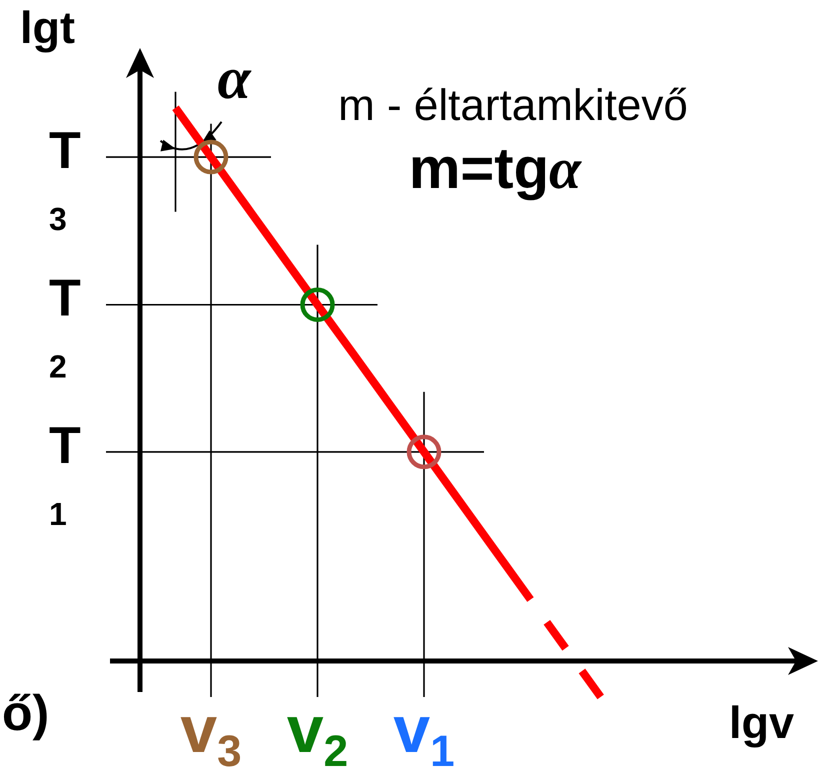 Image resolution: width=819 pixels, height=770 pixels. I want to click on x-tick-label: v$_{3}$, so click(211, 731).